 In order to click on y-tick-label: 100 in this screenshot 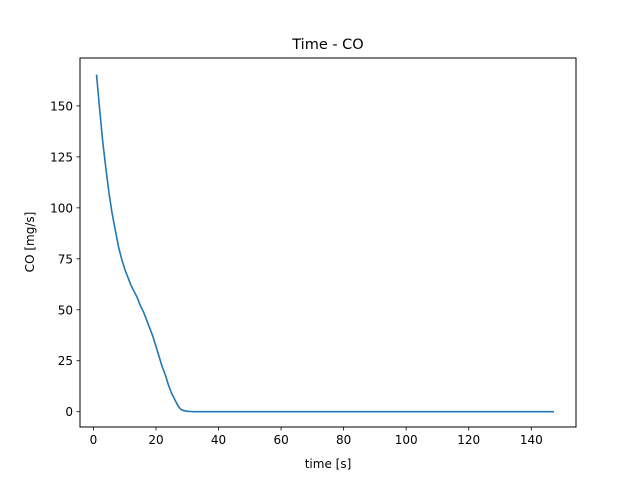, I will do `click(61, 208)`.